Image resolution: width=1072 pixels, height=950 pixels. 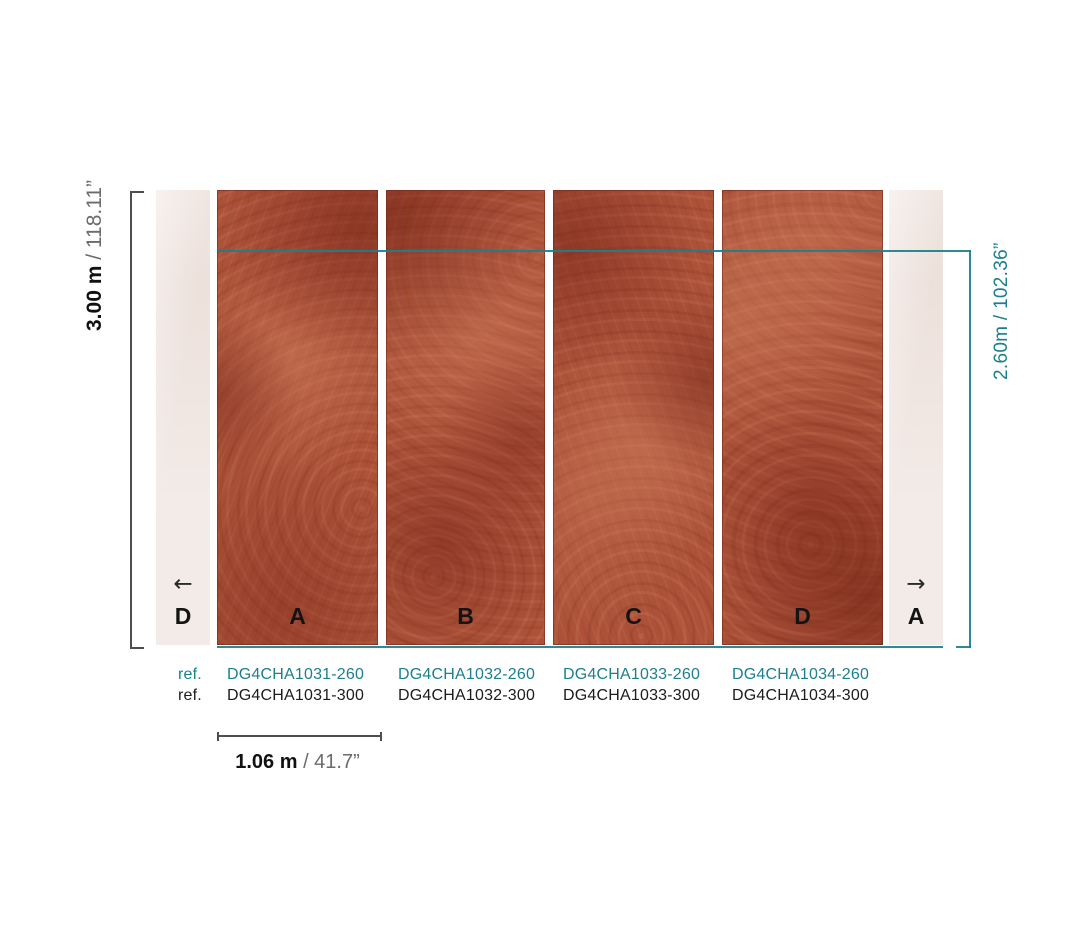 I want to click on panel-letter: B, so click(x=465, y=616).